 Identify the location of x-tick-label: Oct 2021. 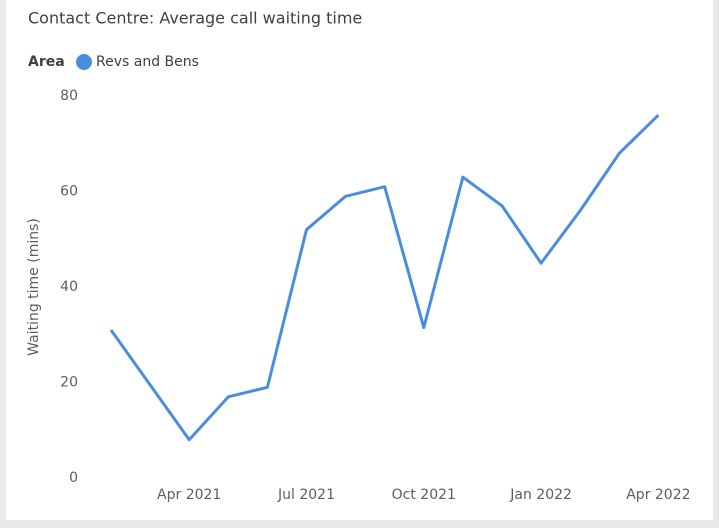
(424, 495).